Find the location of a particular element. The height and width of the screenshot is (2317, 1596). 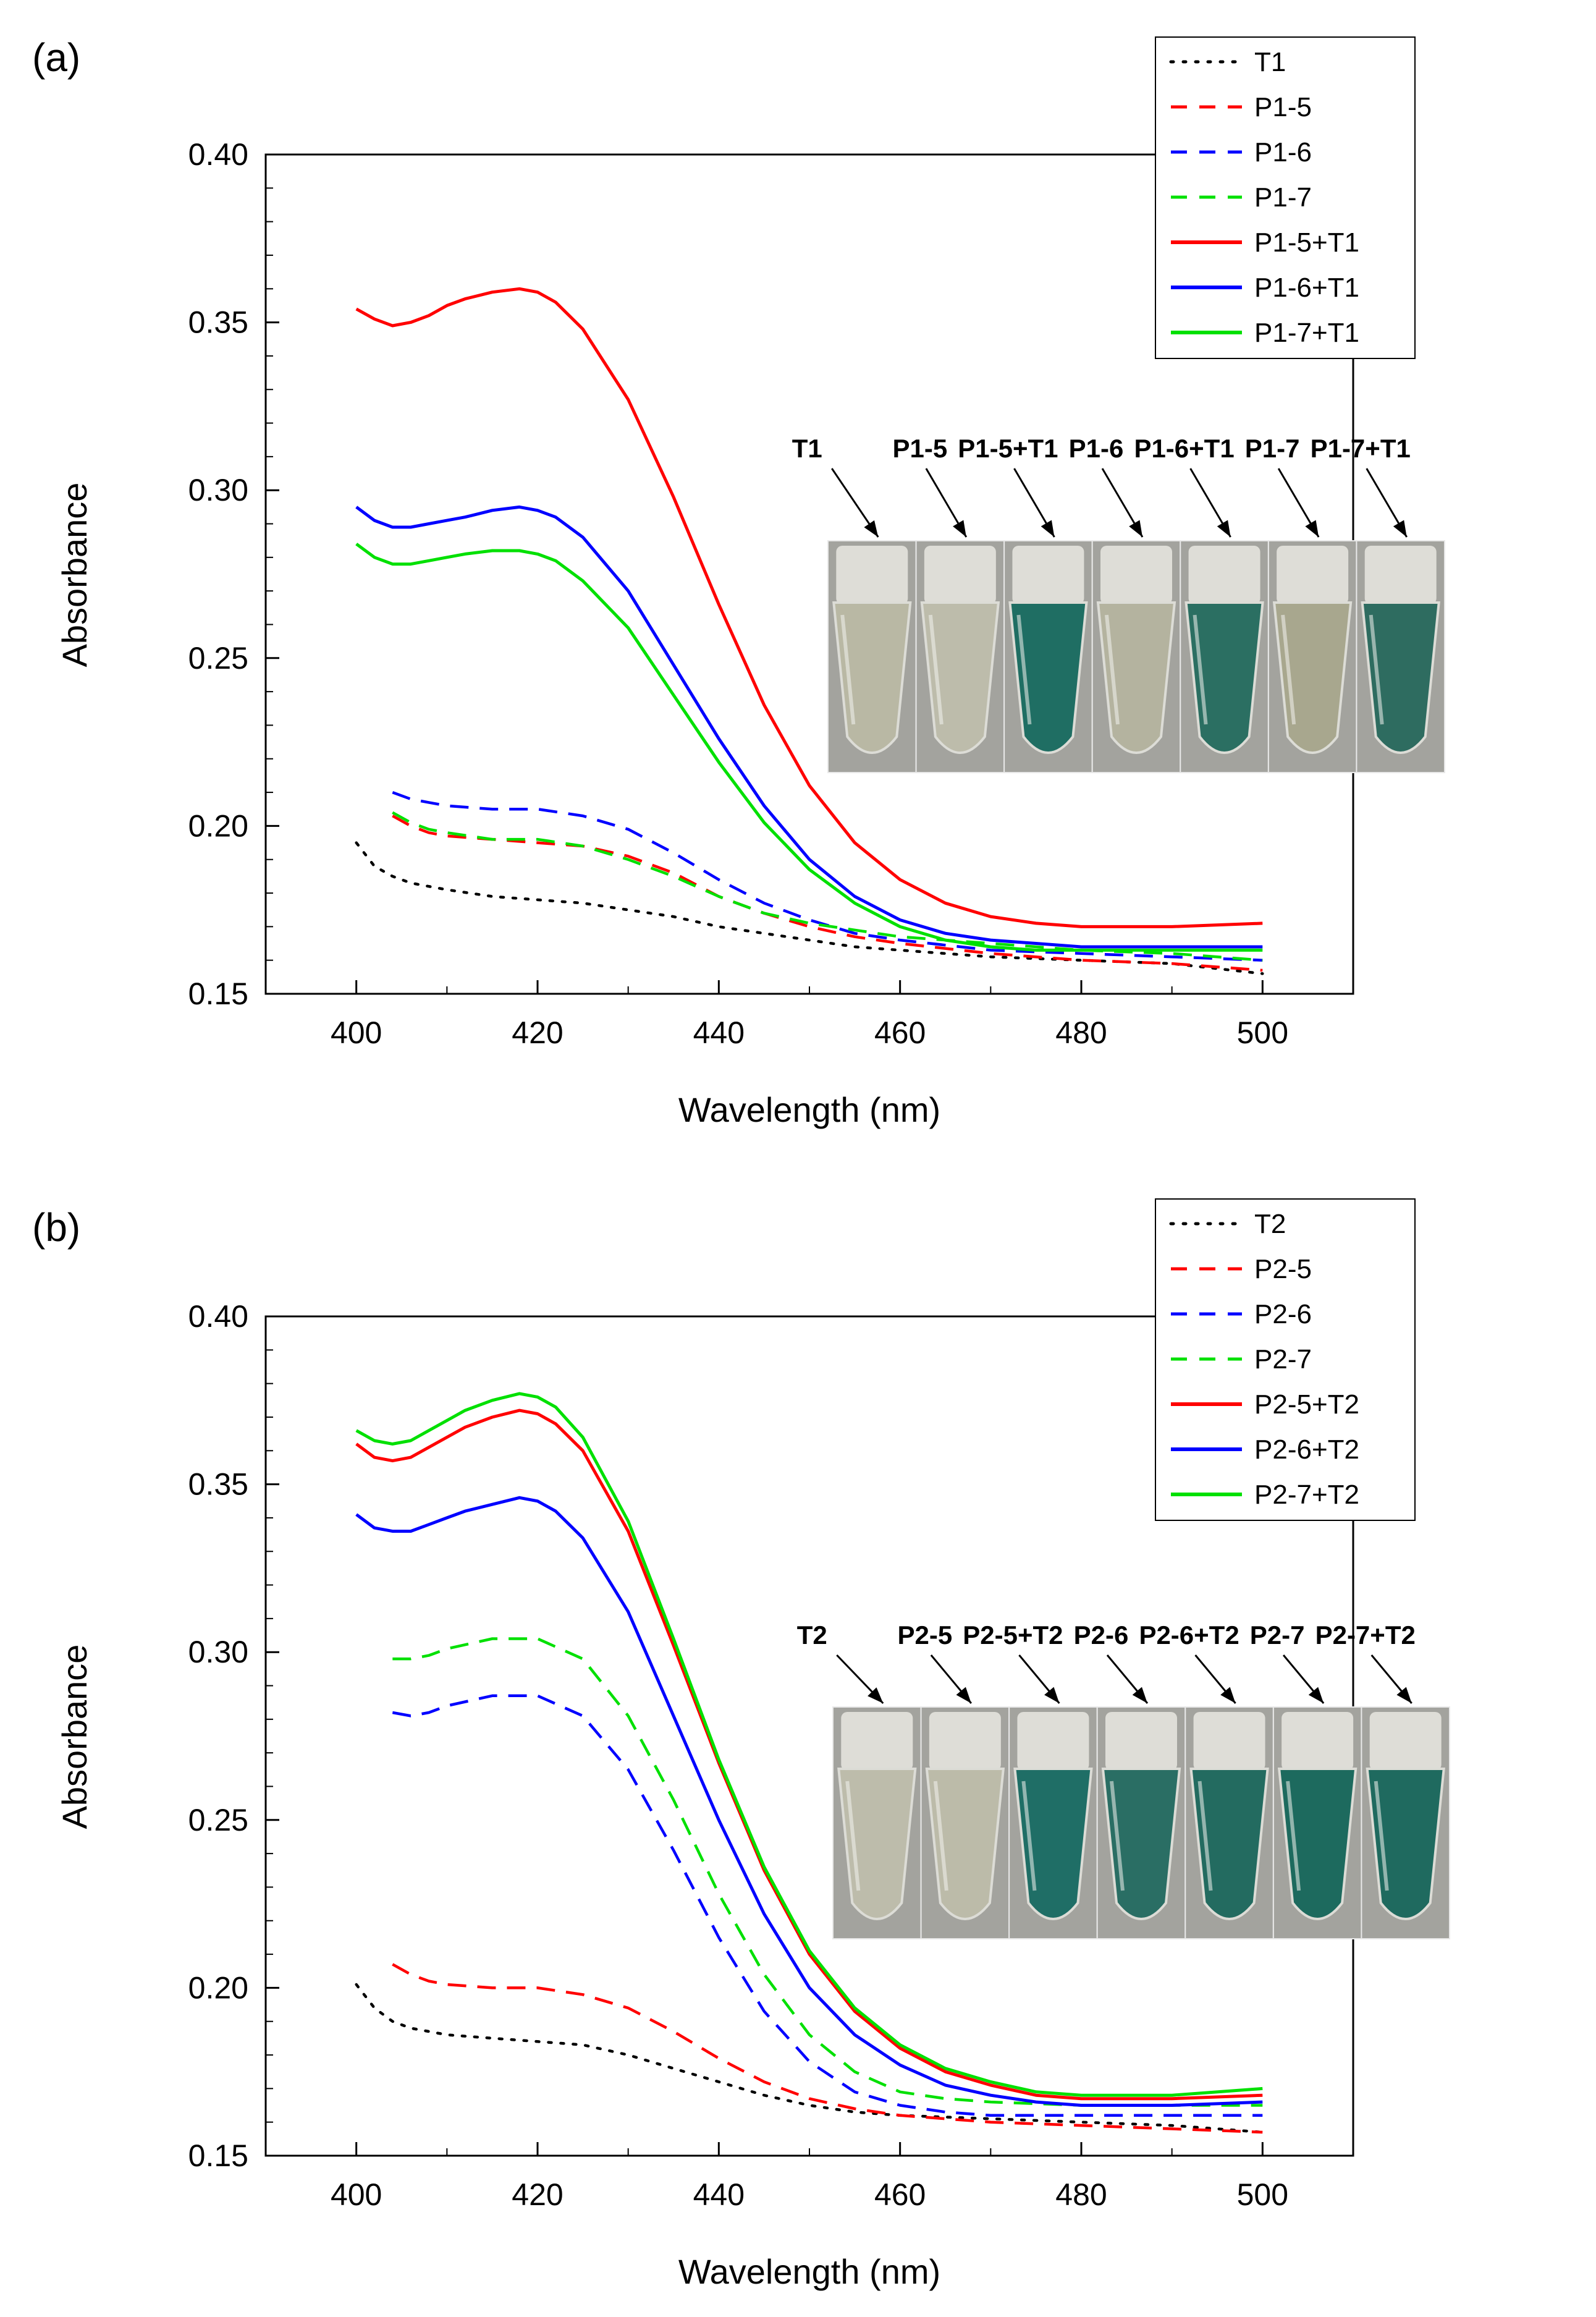

x-axis-title-a: Wavelength (nm) is located at coordinates (809, 1109).